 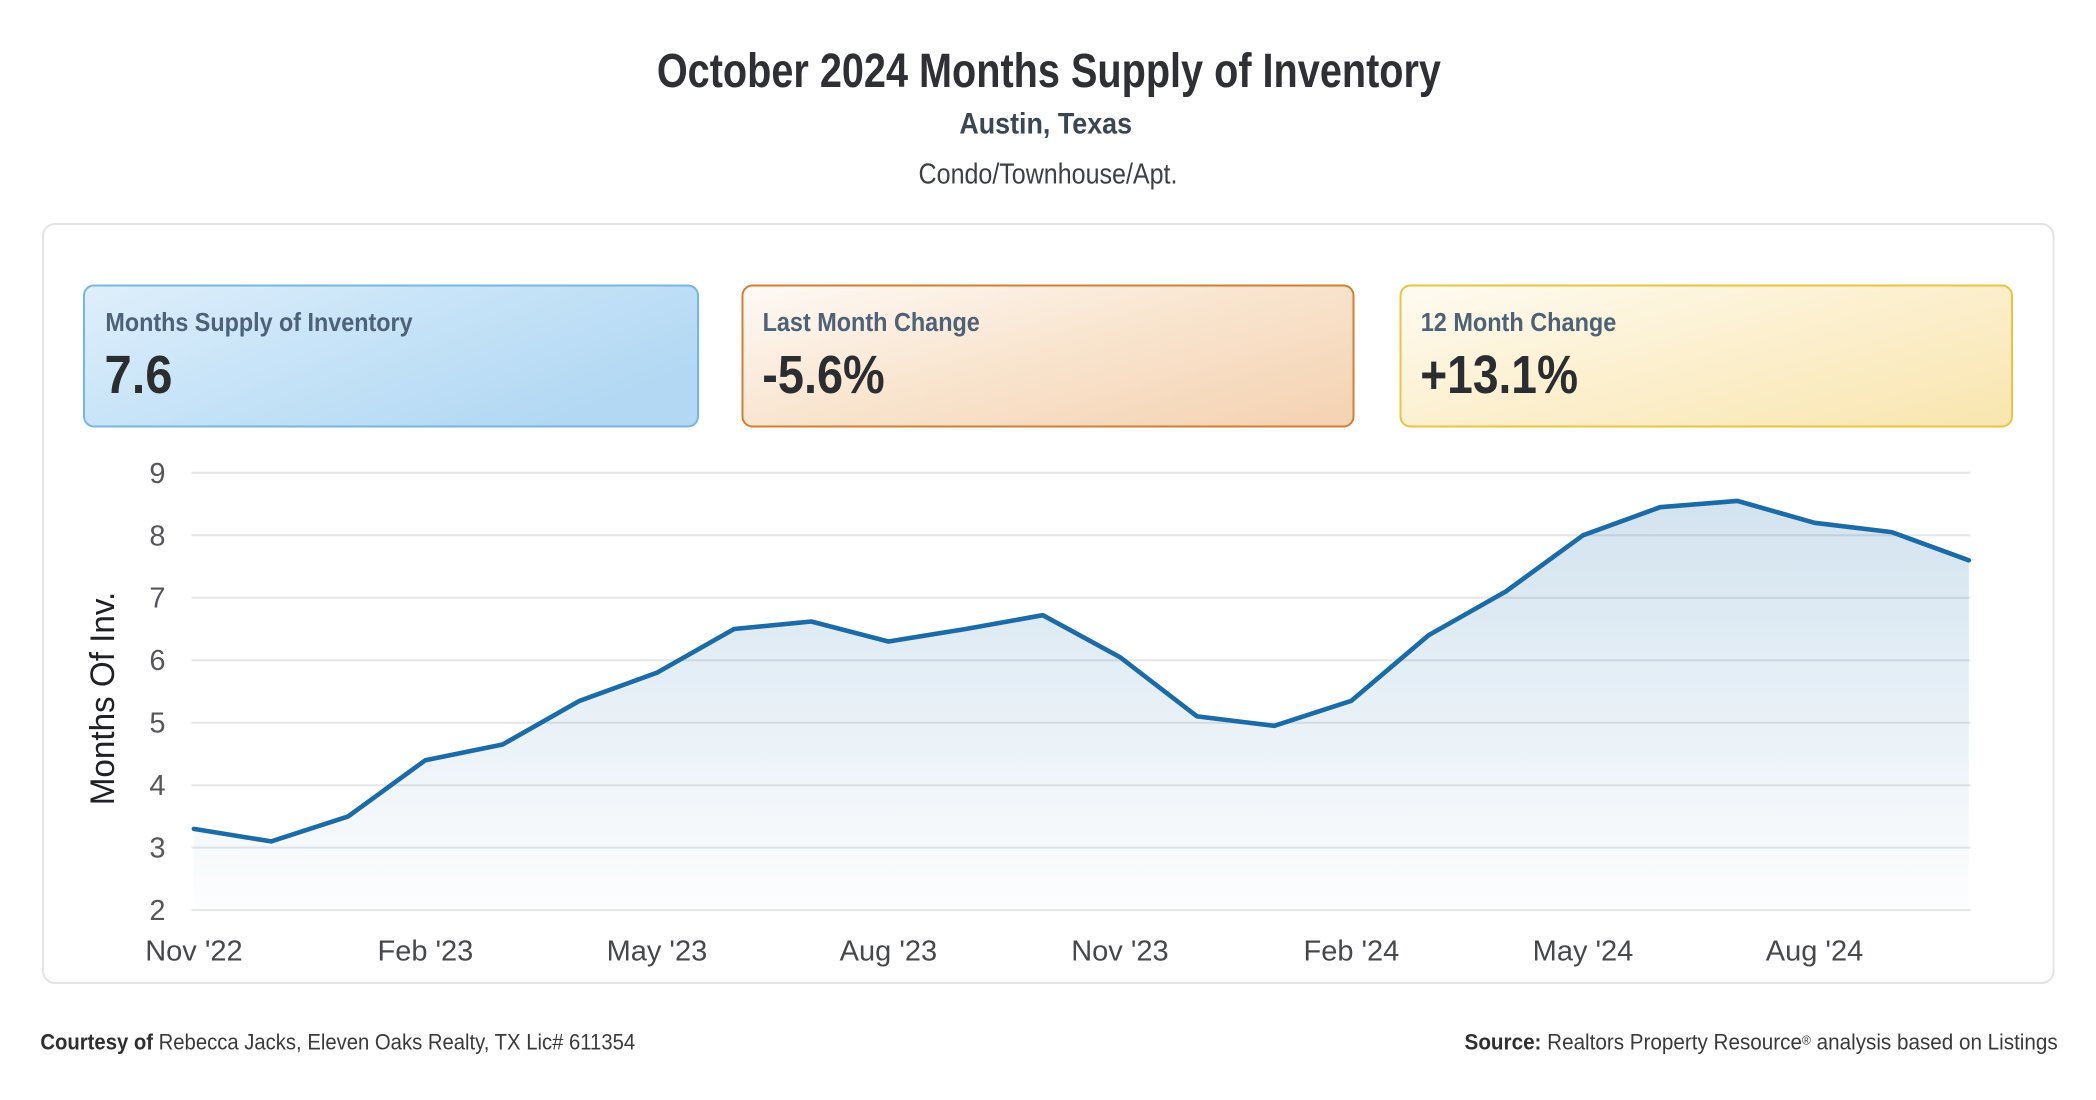 What do you see at coordinates (1119, 952) in the screenshot?
I see `svg-text: Nov '23` at bounding box center [1119, 952].